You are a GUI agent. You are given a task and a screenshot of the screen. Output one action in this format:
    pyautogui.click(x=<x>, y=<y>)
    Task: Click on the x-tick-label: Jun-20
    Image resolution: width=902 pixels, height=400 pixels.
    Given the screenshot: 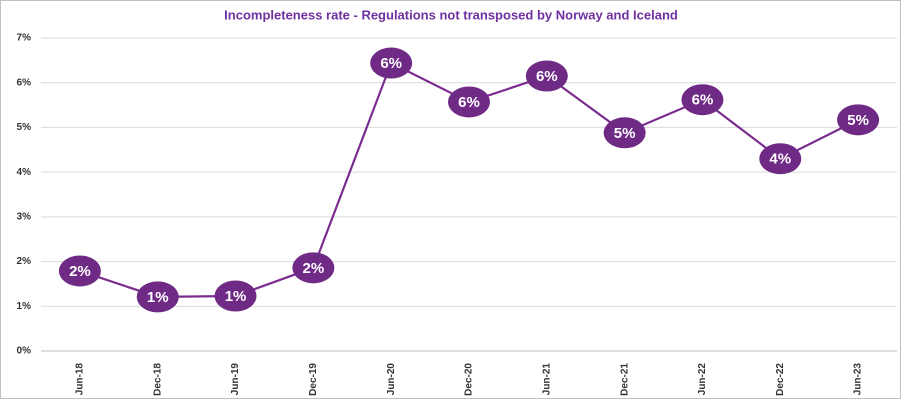 What is the action you would take?
    pyautogui.click(x=391, y=379)
    